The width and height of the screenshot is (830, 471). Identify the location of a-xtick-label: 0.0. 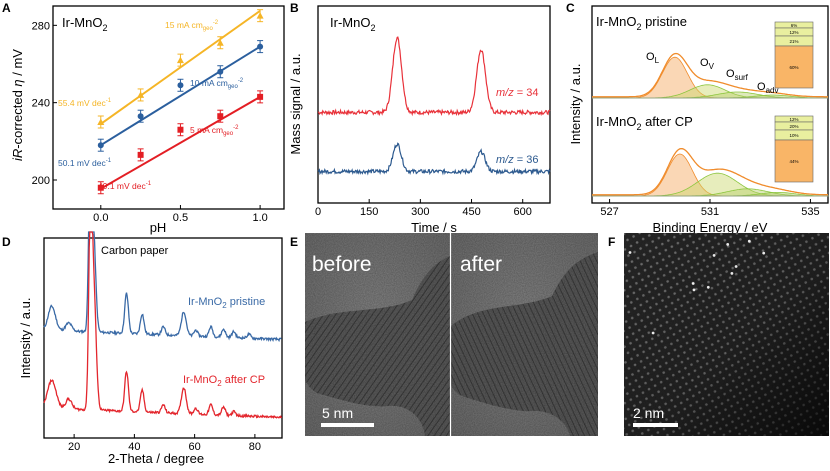
(100, 218).